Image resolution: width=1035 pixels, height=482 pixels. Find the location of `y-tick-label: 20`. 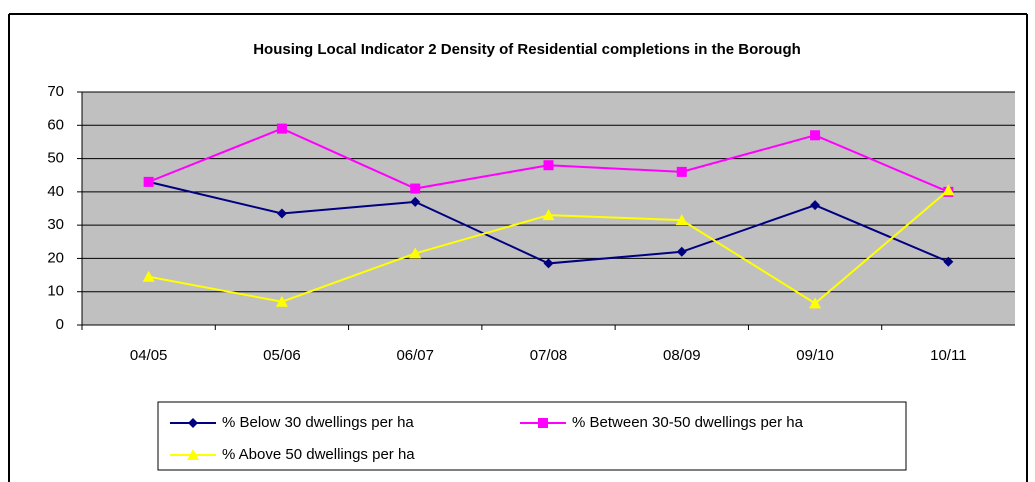

y-tick-label: 20 is located at coordinates (55, 257).